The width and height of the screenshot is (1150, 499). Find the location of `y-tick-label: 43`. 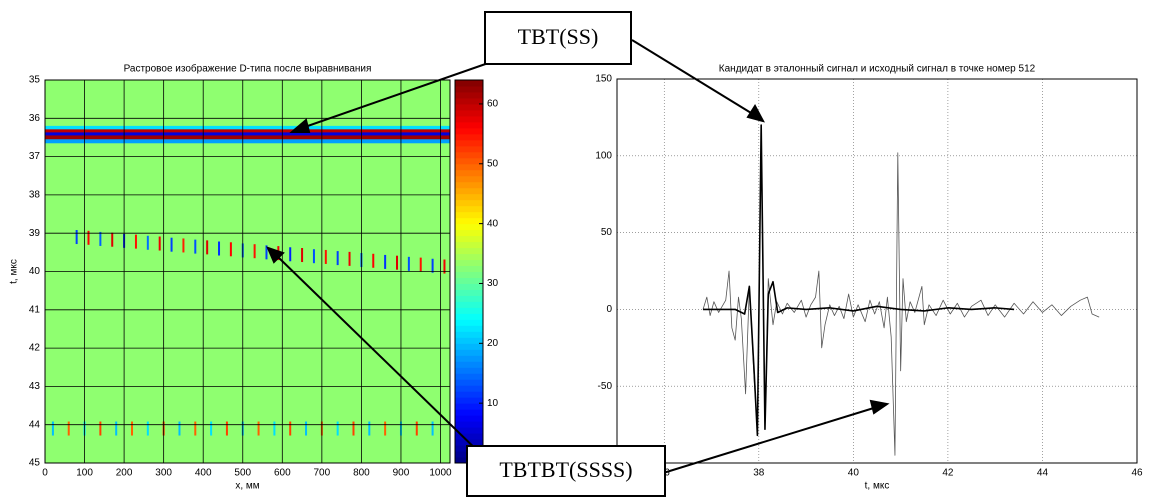

y-tick-label: 43 is located at coordinates (35, 386).